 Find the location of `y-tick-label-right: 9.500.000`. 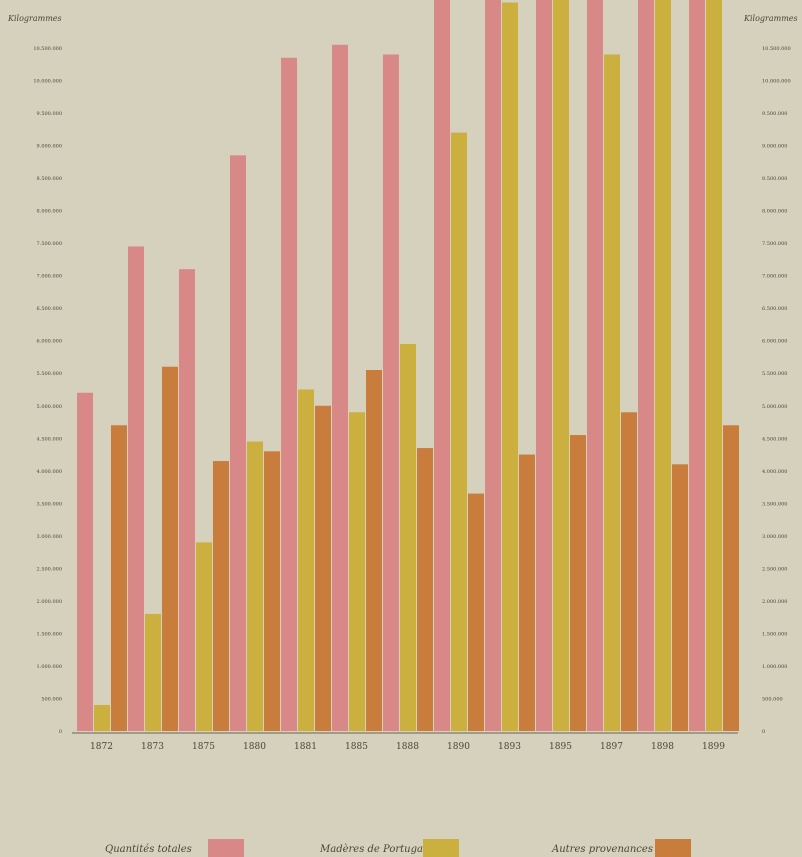

y-tick-label-right: 9.500.000 is located at coordinates (774, 114).